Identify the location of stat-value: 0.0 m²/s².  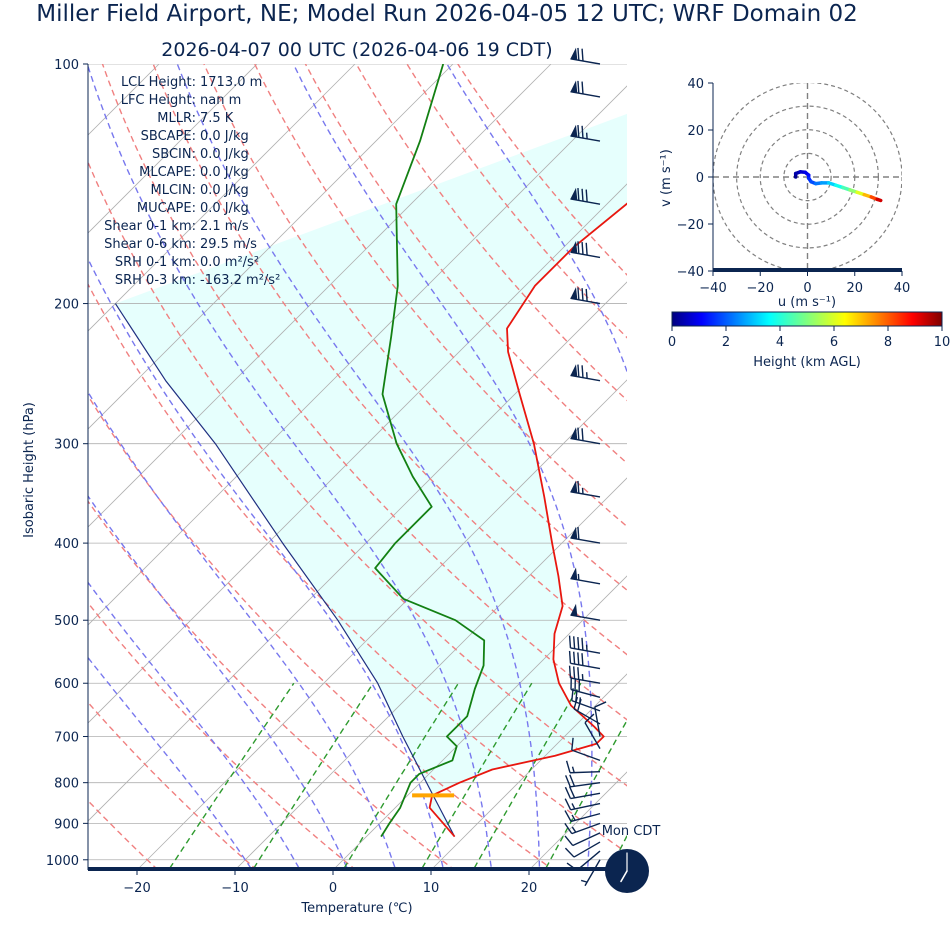
(229, 262).